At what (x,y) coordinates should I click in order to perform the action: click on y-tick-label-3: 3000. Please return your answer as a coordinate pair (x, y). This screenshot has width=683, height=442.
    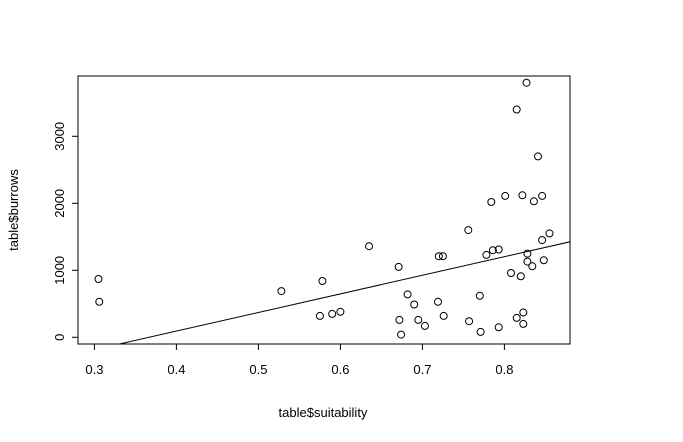
    Looking at the image, I should click on (59, 136).